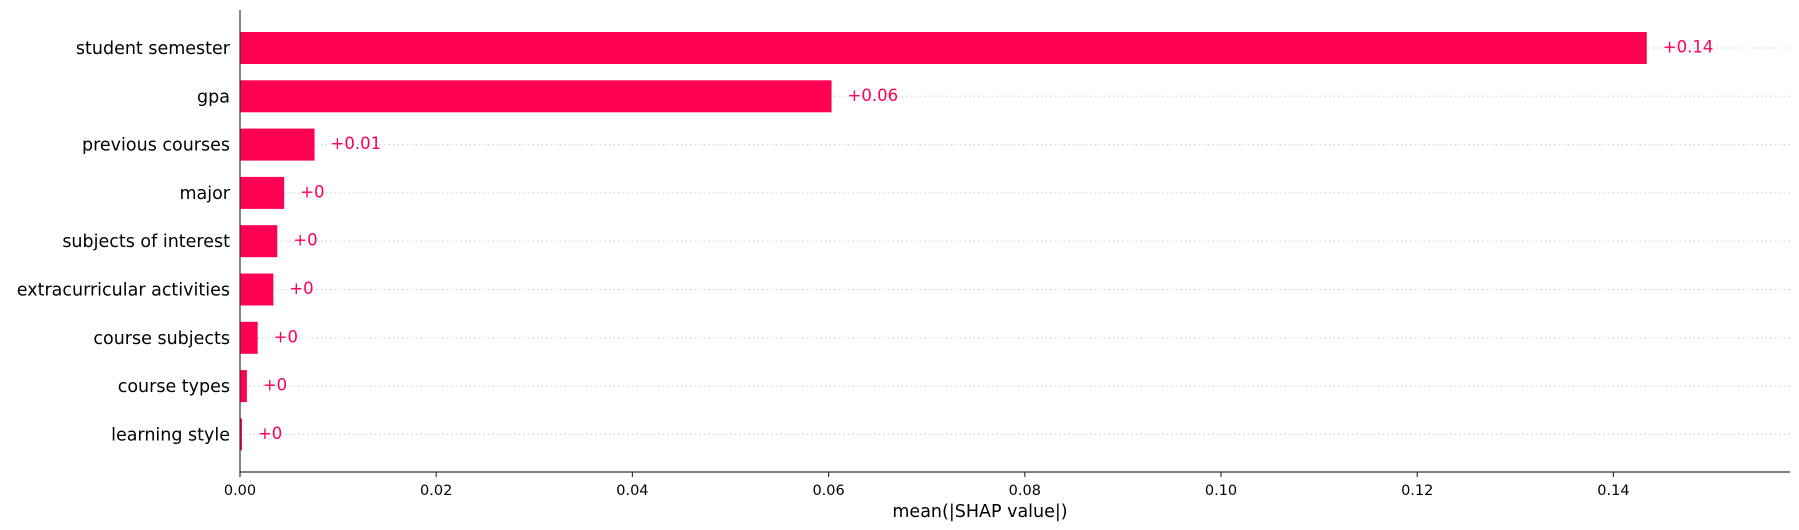  Describe the element at coordinates (161, 339) in the screenshot. I see `category-label: course subjects` at that location.